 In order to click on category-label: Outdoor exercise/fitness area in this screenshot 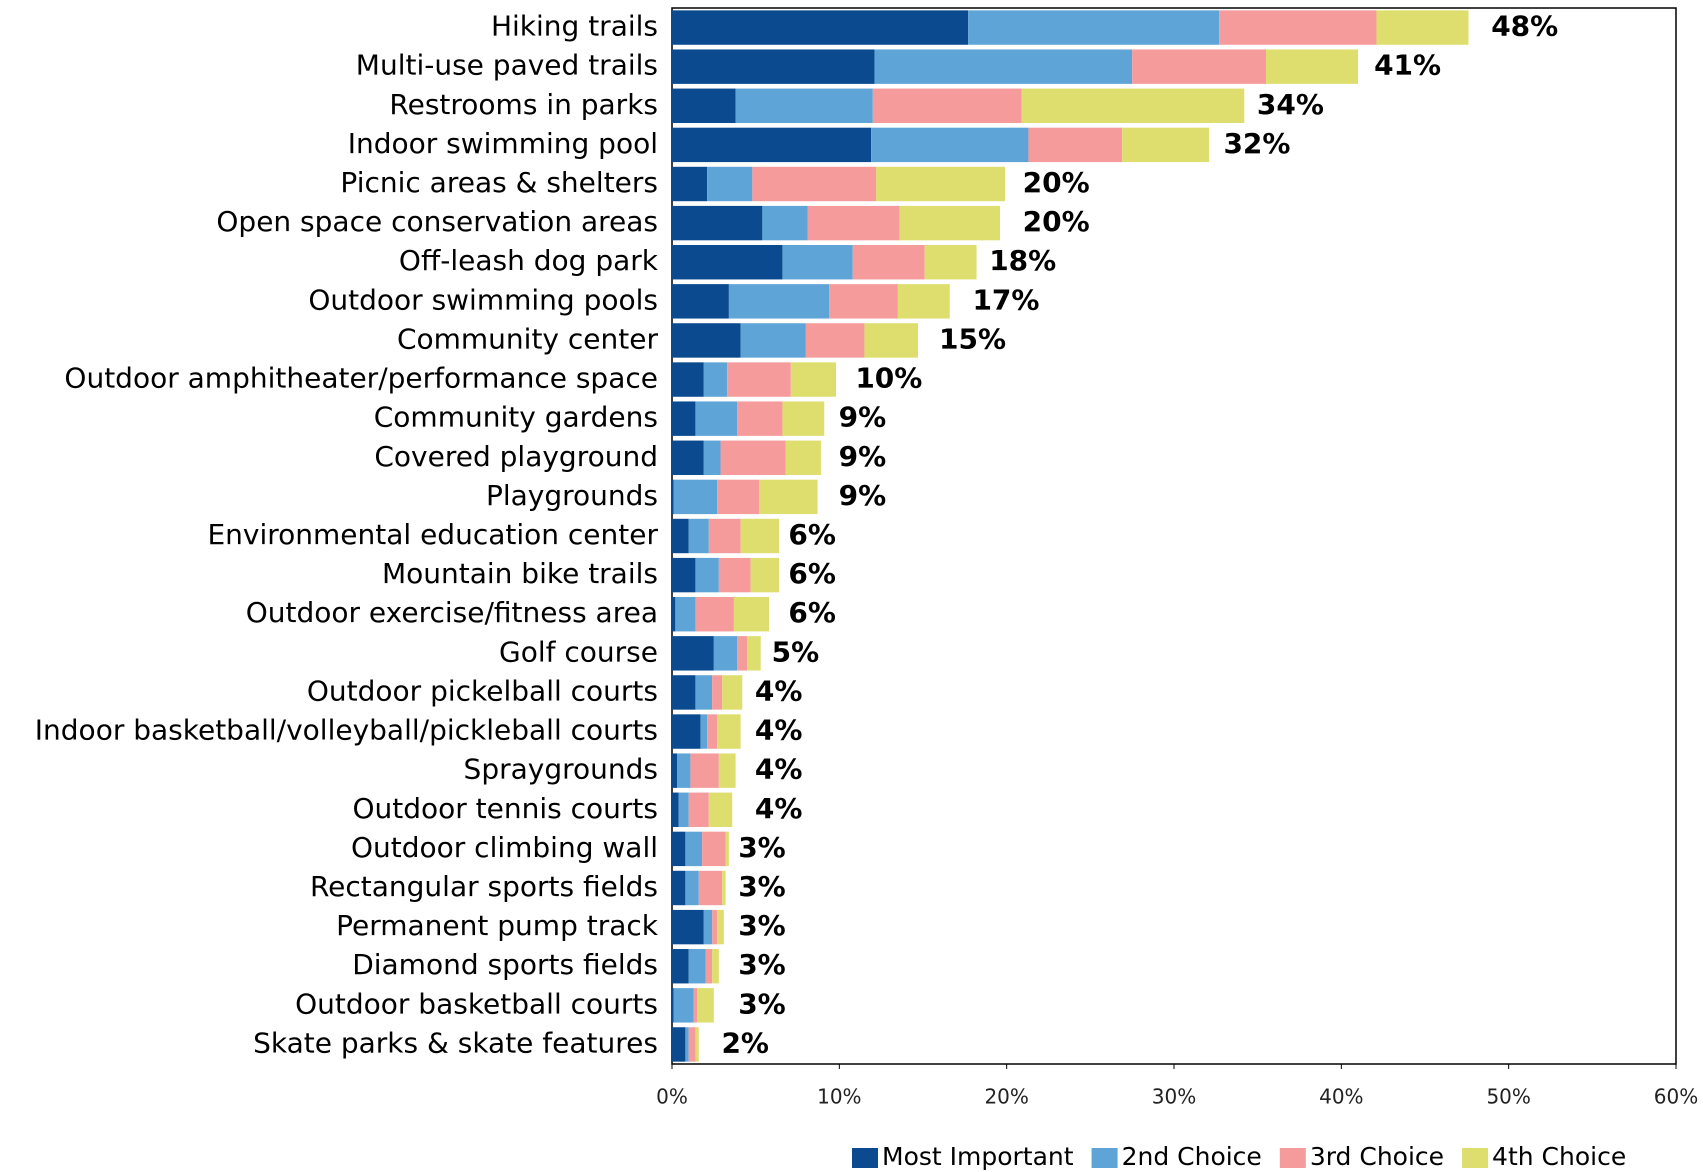, I will do `click(452, 612)`.